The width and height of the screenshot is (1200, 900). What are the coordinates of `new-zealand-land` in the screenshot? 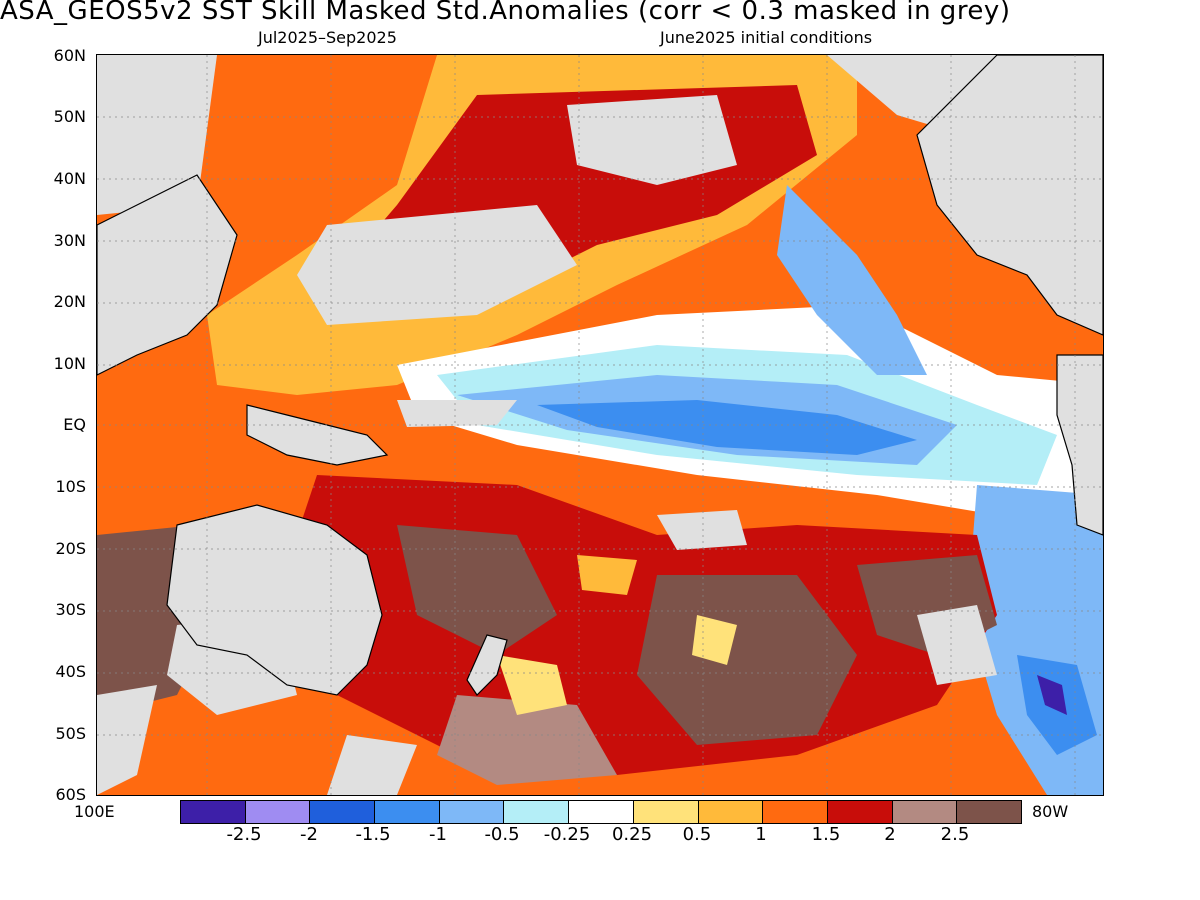 It's located at (487, 665).